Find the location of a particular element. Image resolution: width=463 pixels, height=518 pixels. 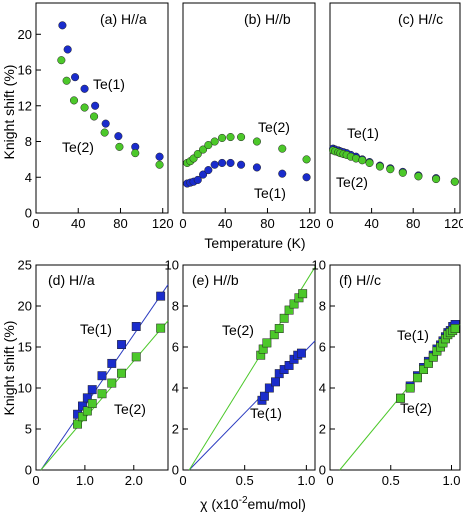

panel-title: (c) H//c is located at coordinates (420, 19).